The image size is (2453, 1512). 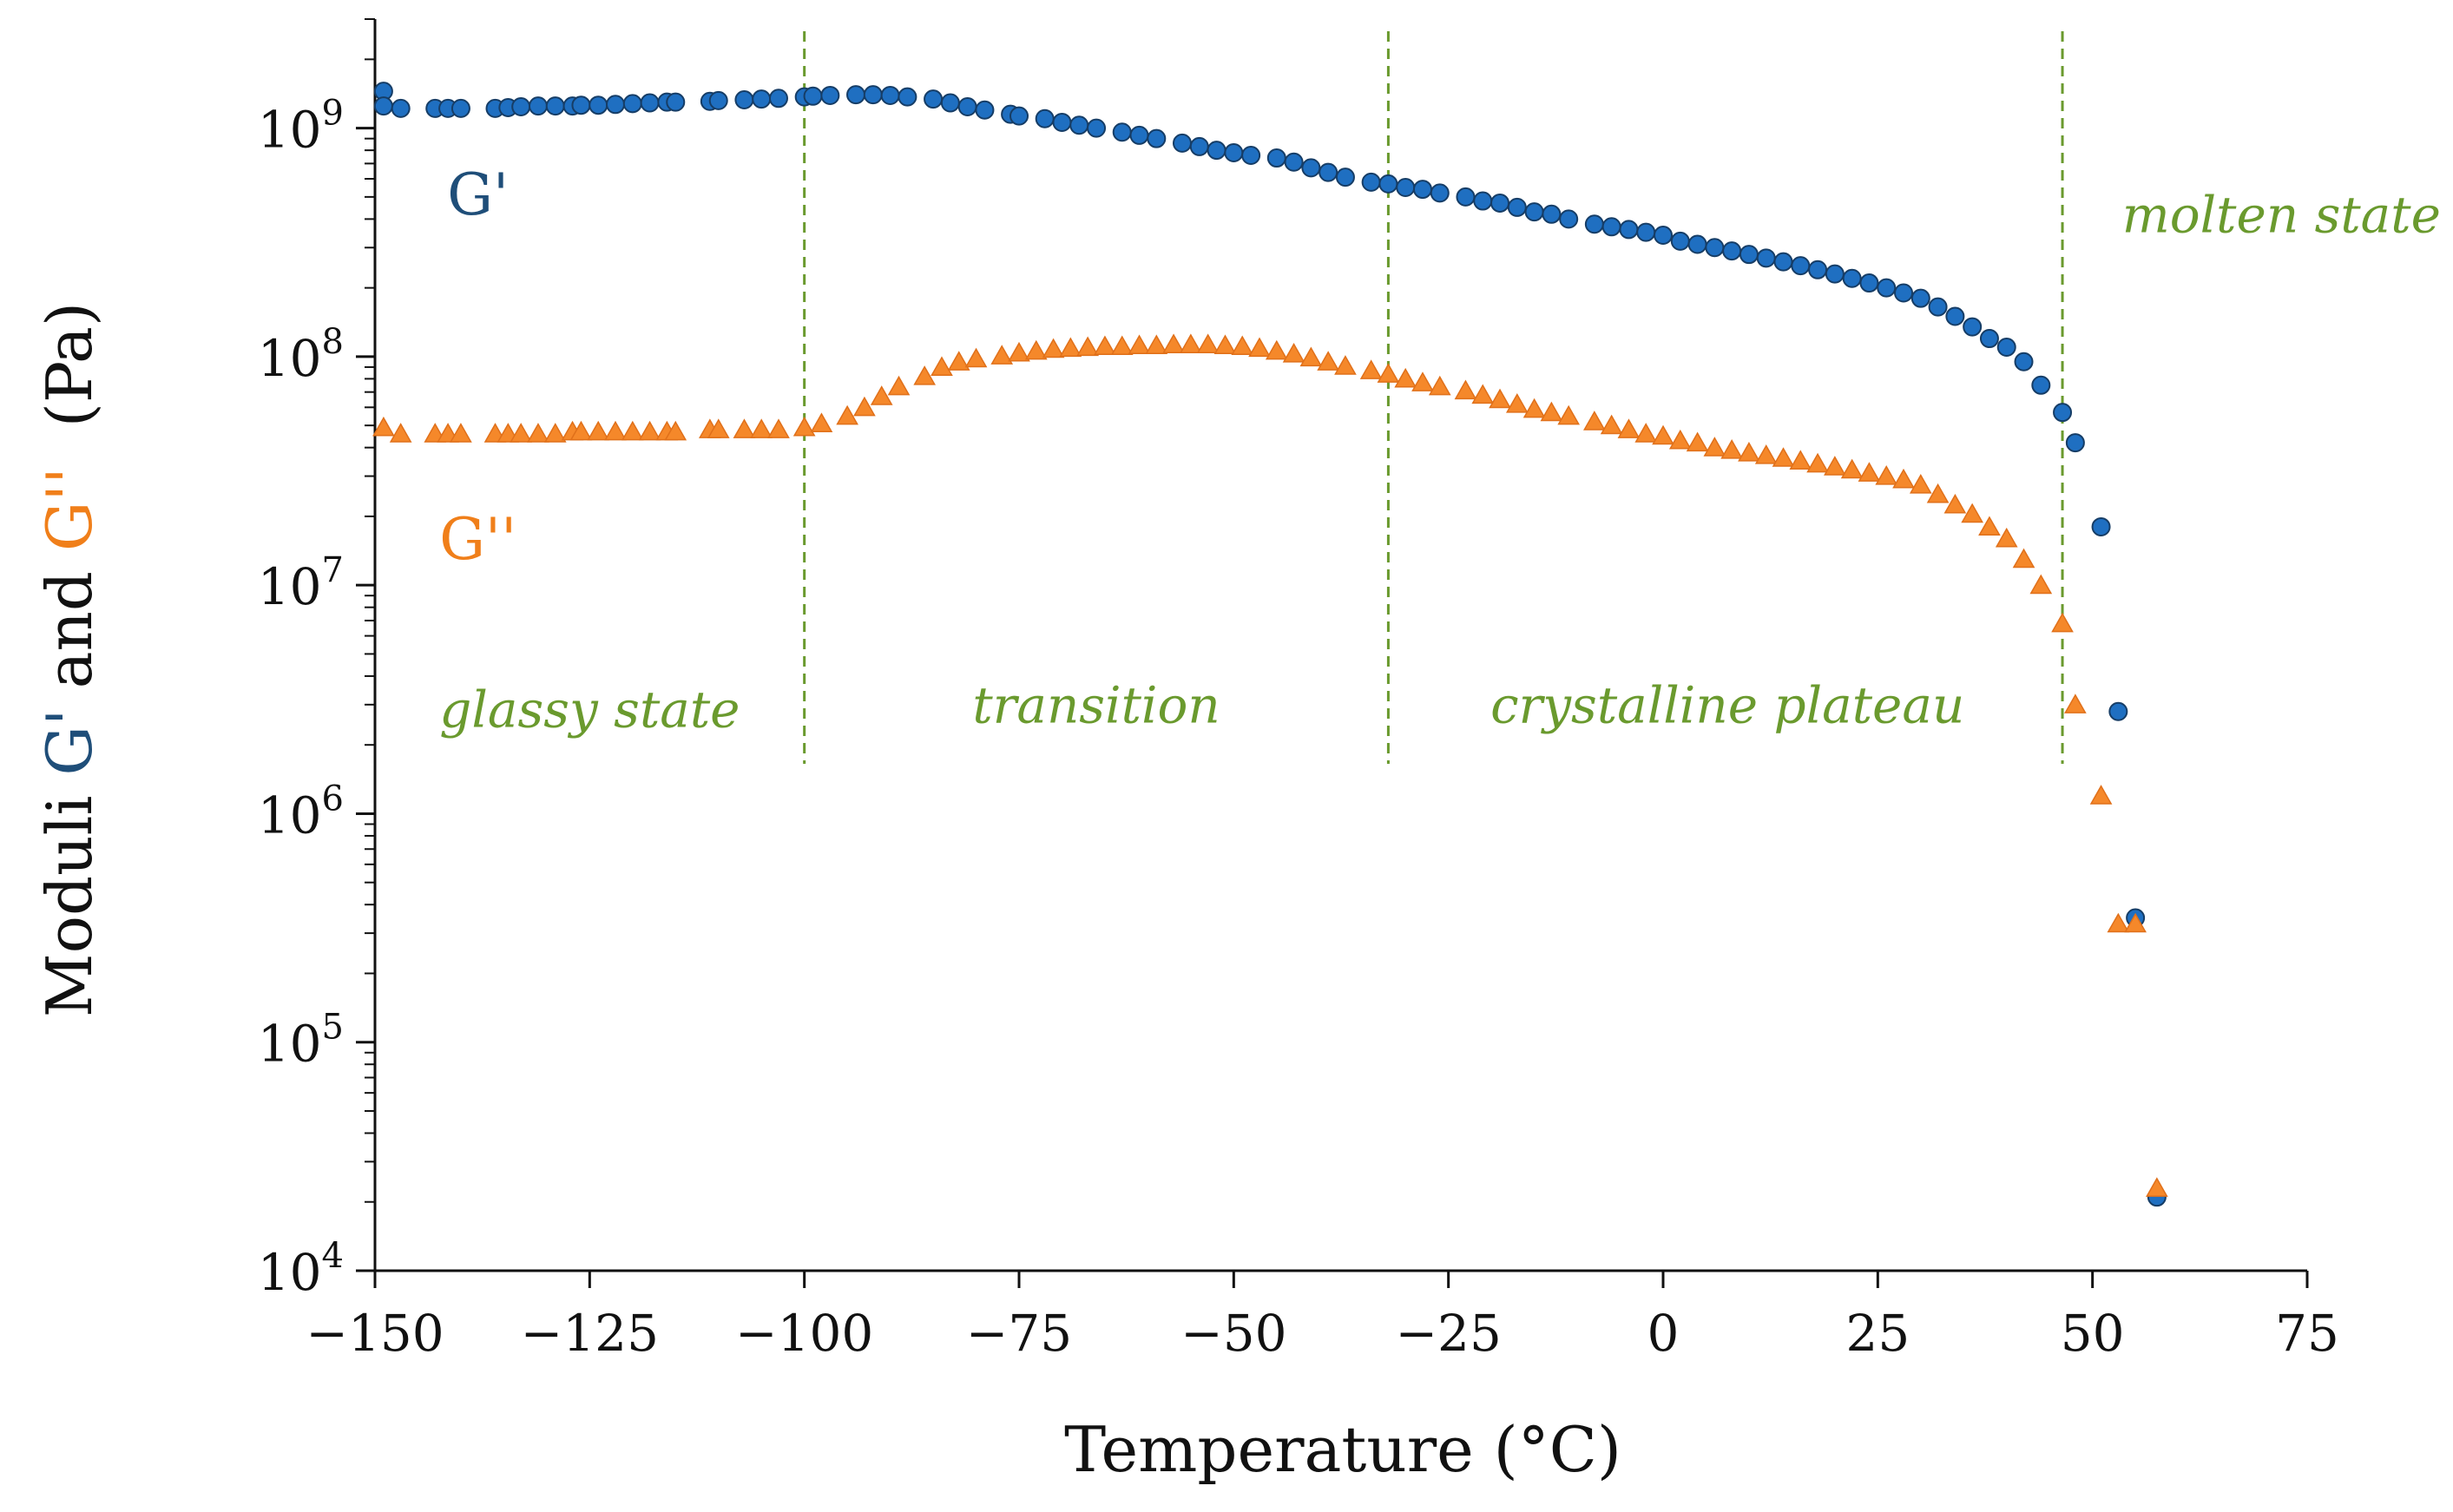 I want to click on x-axis-ticks: −150 −125 −100 −75 −50 −25 0 25 50 75, so click(x=1322, y=1317).